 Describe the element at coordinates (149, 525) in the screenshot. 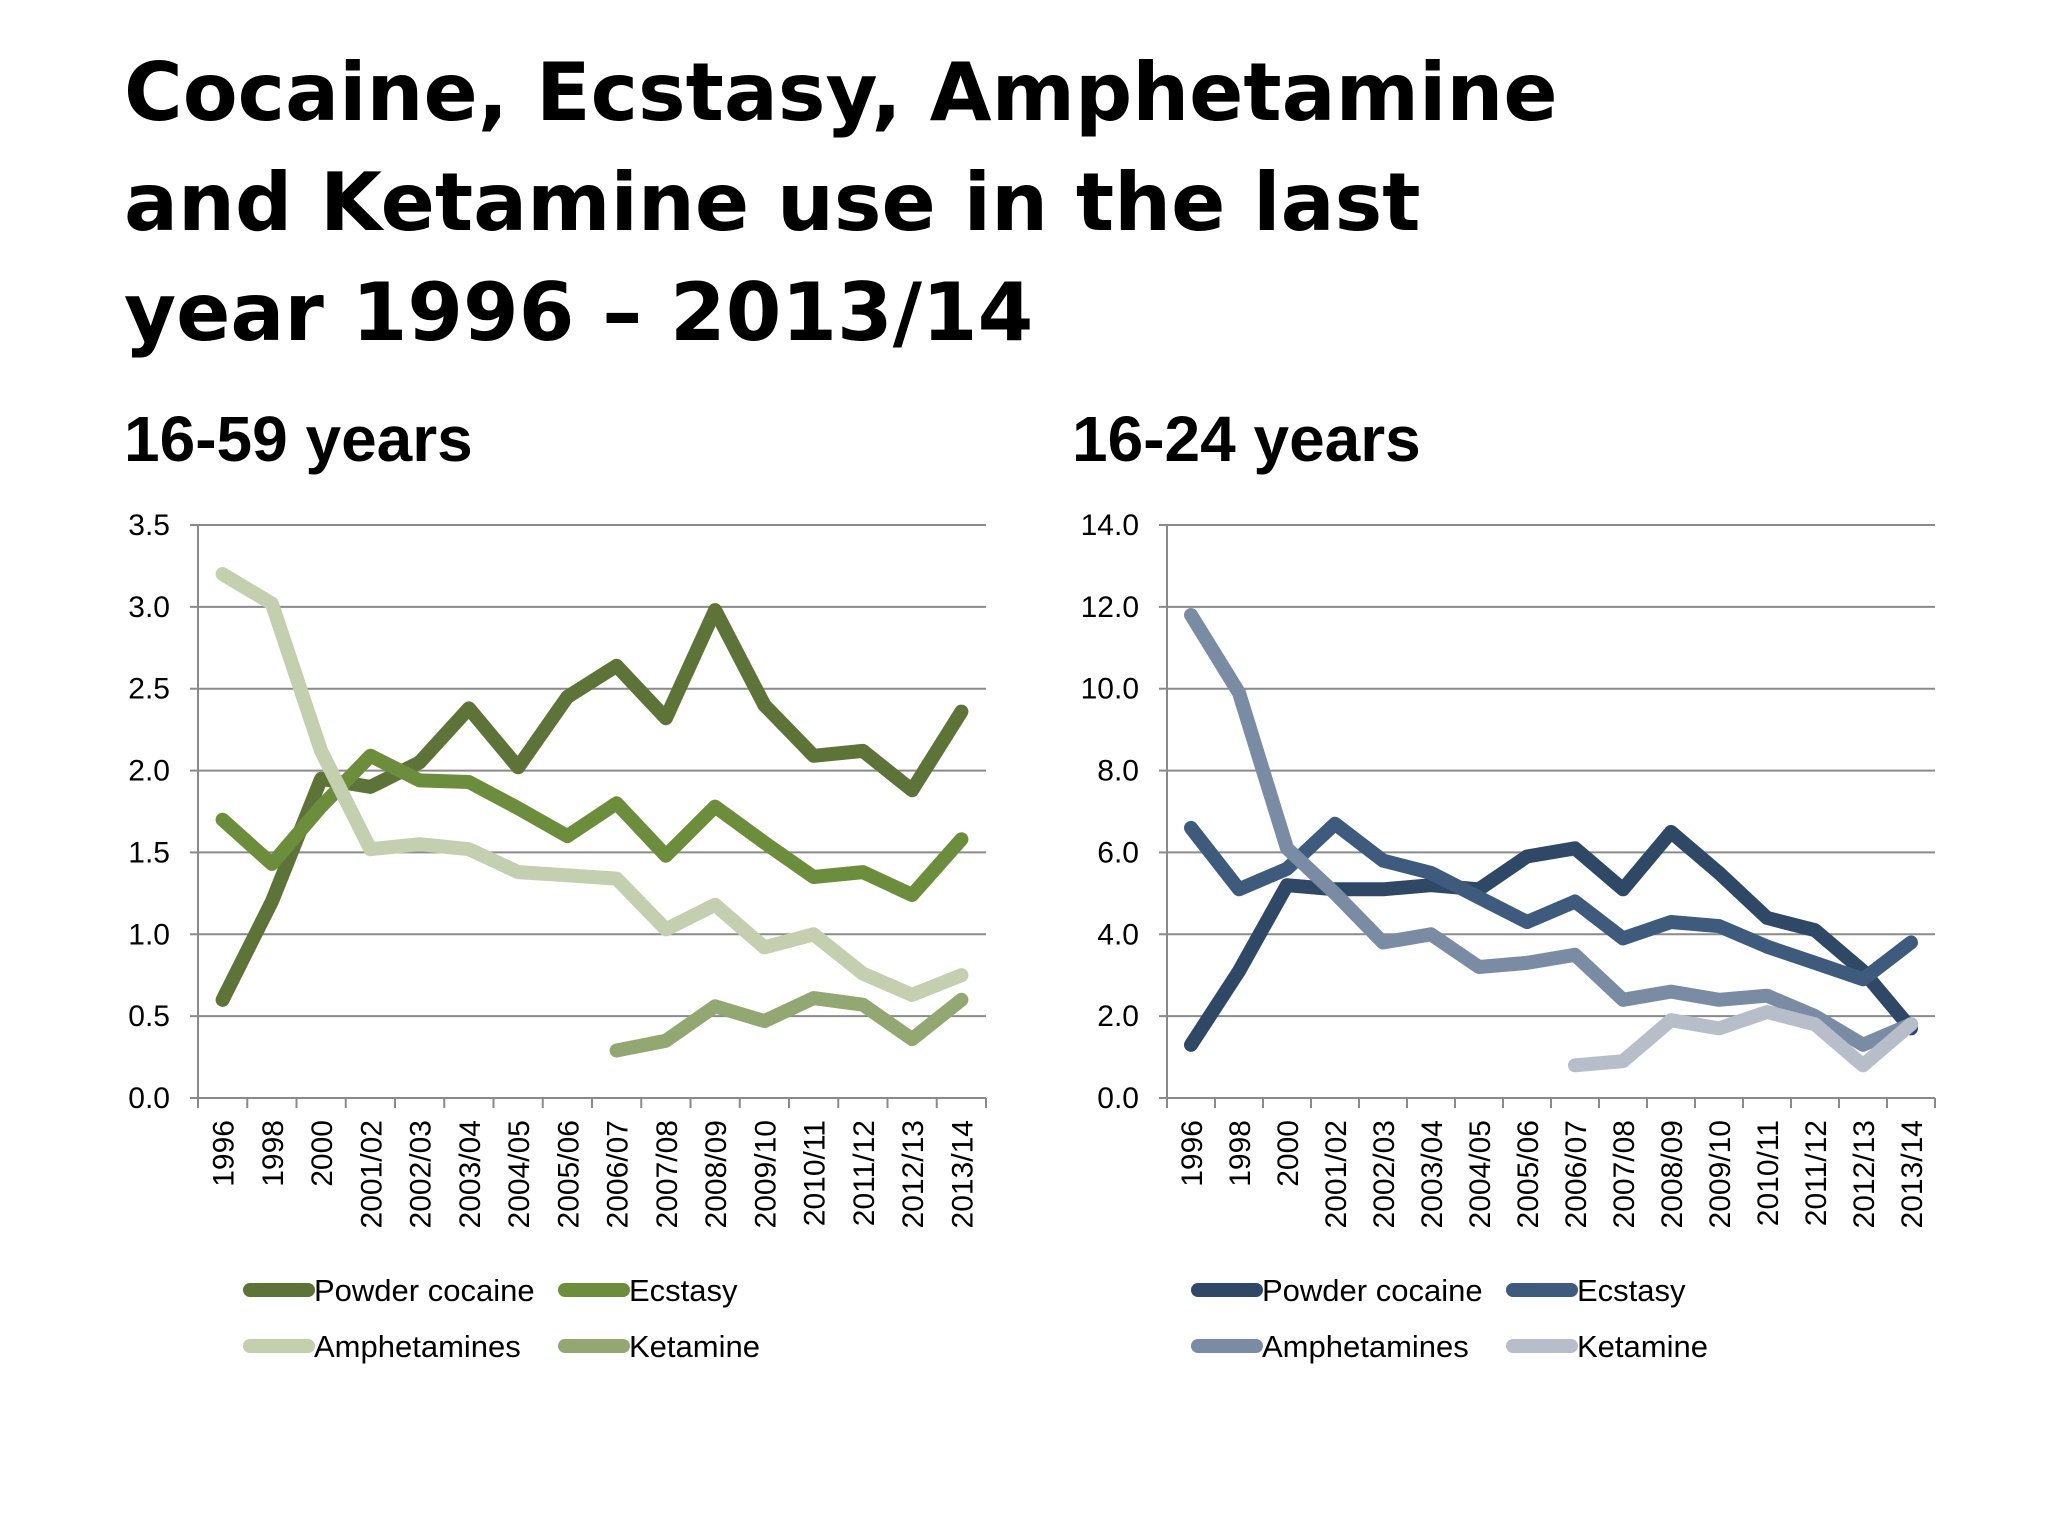

I see `y-tick-label: 3.5` at that location.